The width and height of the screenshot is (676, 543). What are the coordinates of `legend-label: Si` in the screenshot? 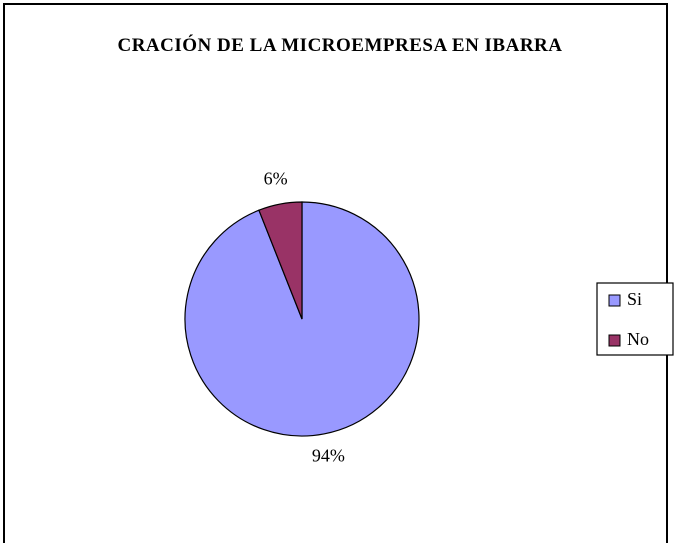 It's located at (634, 299).